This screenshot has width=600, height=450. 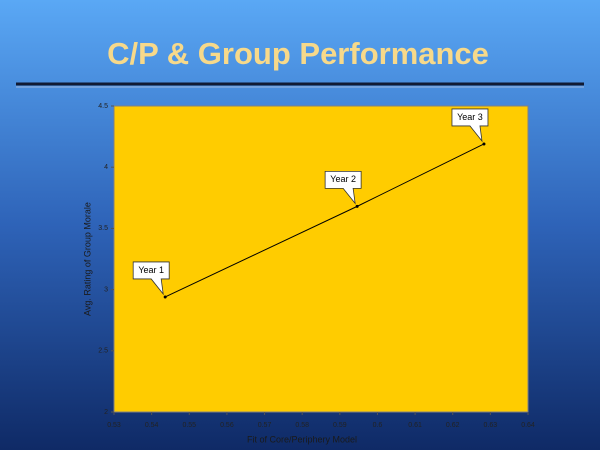 I want to click on point-label: Year 3, so click(x=470, y=117).